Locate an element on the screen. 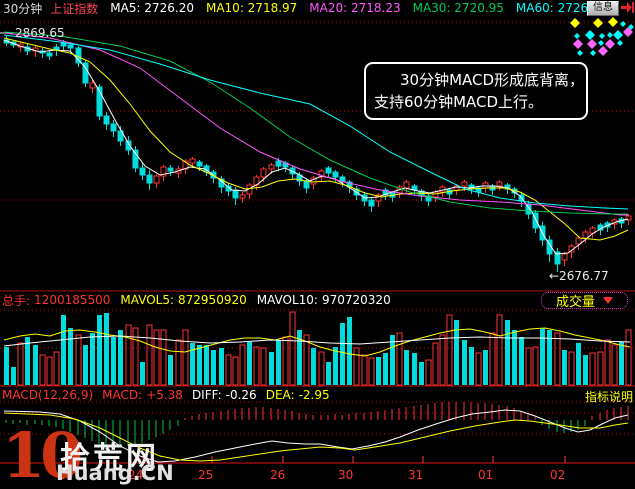  diff-label: DIFF: is located at coordinates (206, 394).